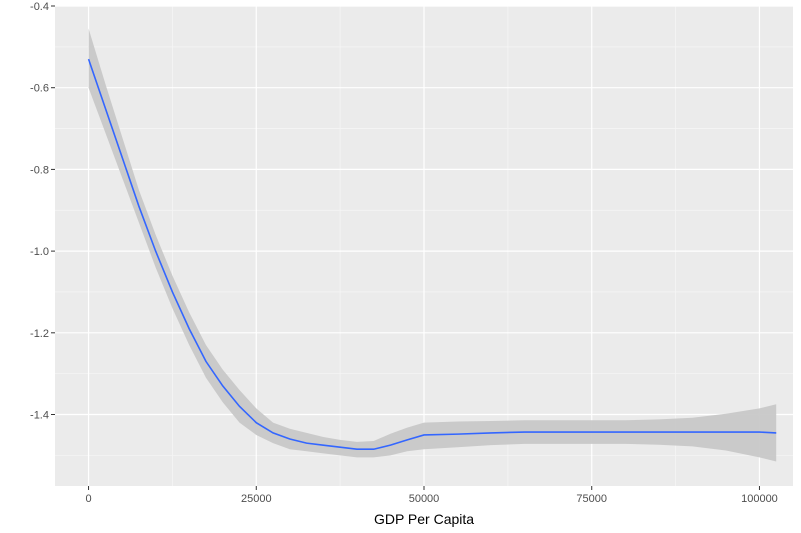 Image resolution: width=801 pixels, height=533 pixels. Describe the element at coordinates (39, 170) in the screenshot. I see `y-tick-label: -0.8` at that location.